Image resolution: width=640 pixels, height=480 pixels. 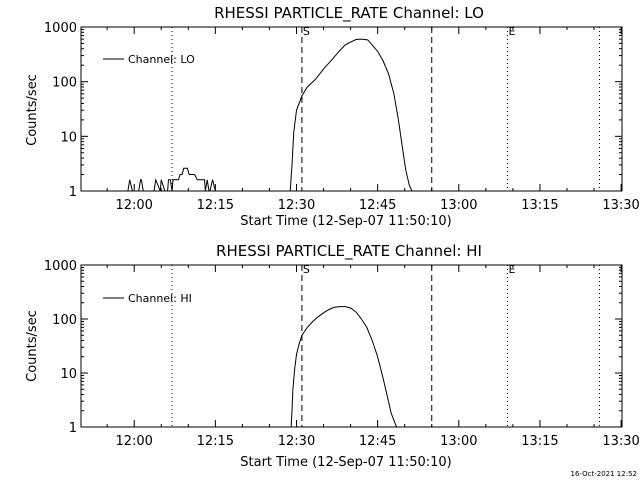 What do you see at coordinates (270, 115) in the screenshot?
I see `series-line-lo` at bounding box center [270, 115].